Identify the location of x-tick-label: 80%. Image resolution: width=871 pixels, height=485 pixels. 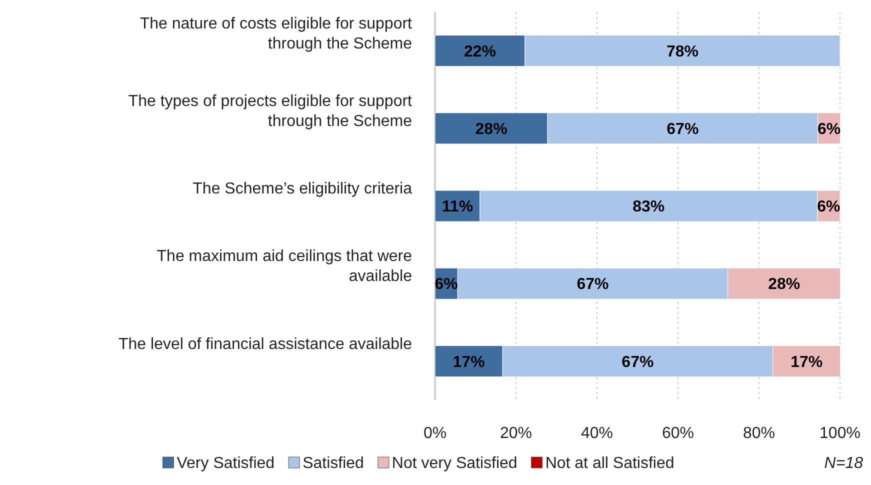
(759, 433).